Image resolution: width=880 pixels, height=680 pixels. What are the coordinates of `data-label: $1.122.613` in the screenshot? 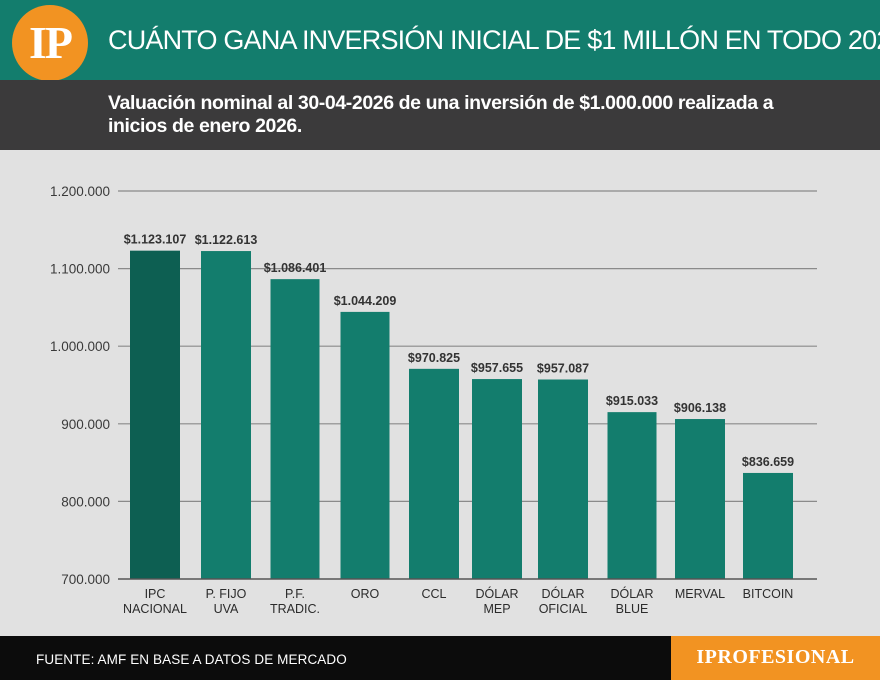 It's located at (226, 240).